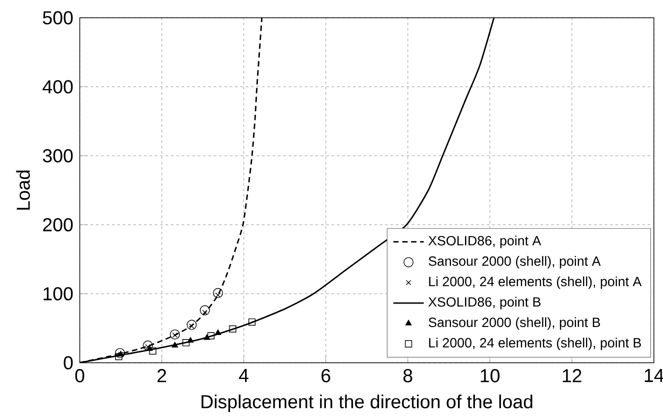  I want to click on legend-label: XSOLID86, point B, so click(484, 303).